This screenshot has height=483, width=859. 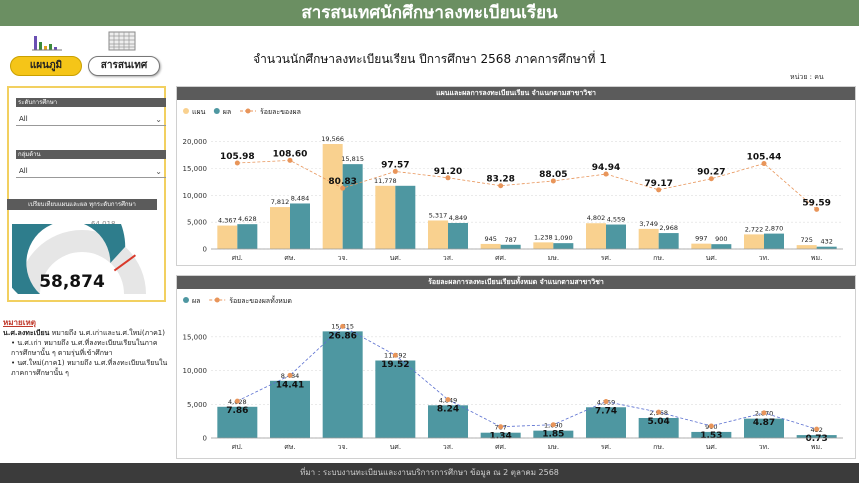 What do you see at coordinates (69, 259) in the screenshot?
I see `gauge-fill` at bounding box center [69, 259].